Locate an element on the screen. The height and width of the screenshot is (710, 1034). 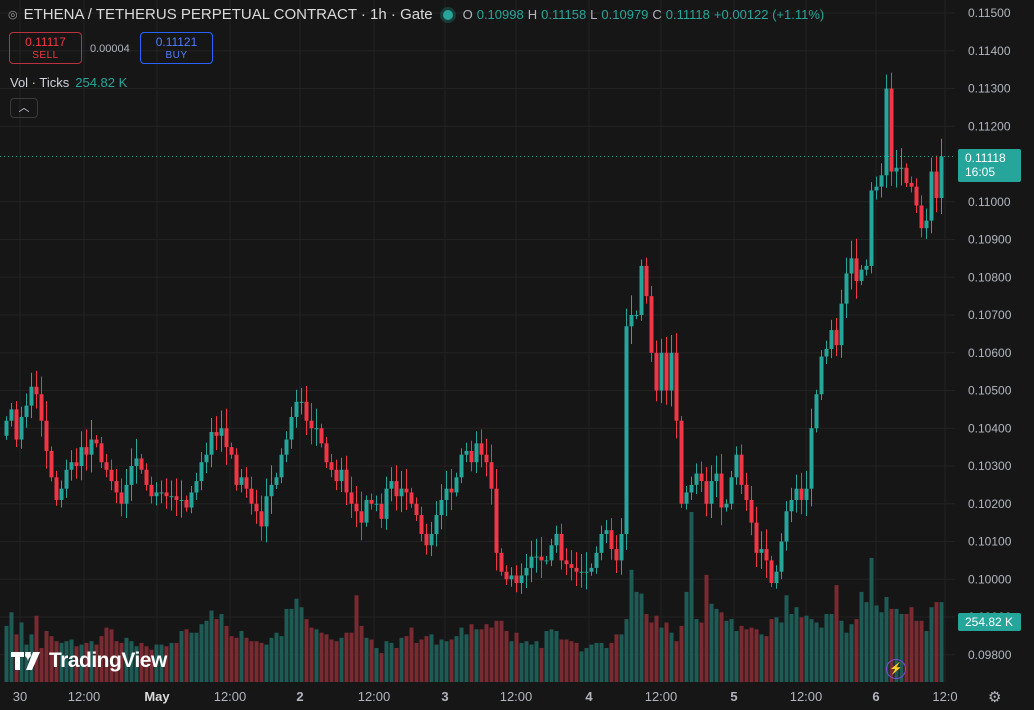
low-label: L is located at coordinates (594, 14).